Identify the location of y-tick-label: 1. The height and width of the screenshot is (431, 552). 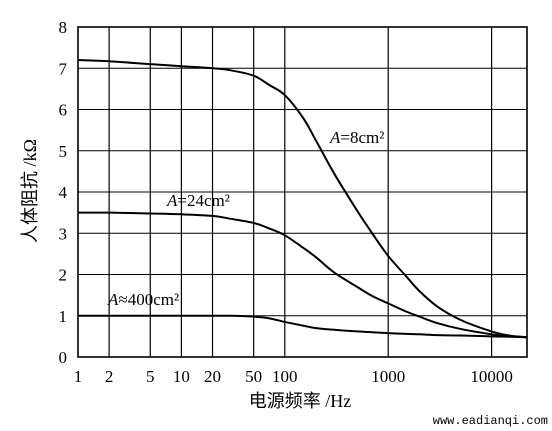
(63, 316).